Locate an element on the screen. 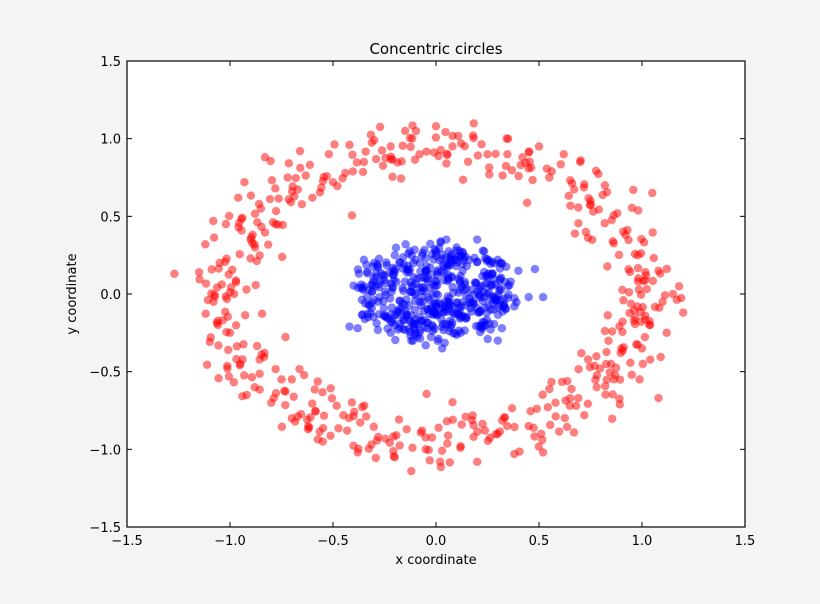  x-tick-label: −0.5 is located at coordinates (333, 541).